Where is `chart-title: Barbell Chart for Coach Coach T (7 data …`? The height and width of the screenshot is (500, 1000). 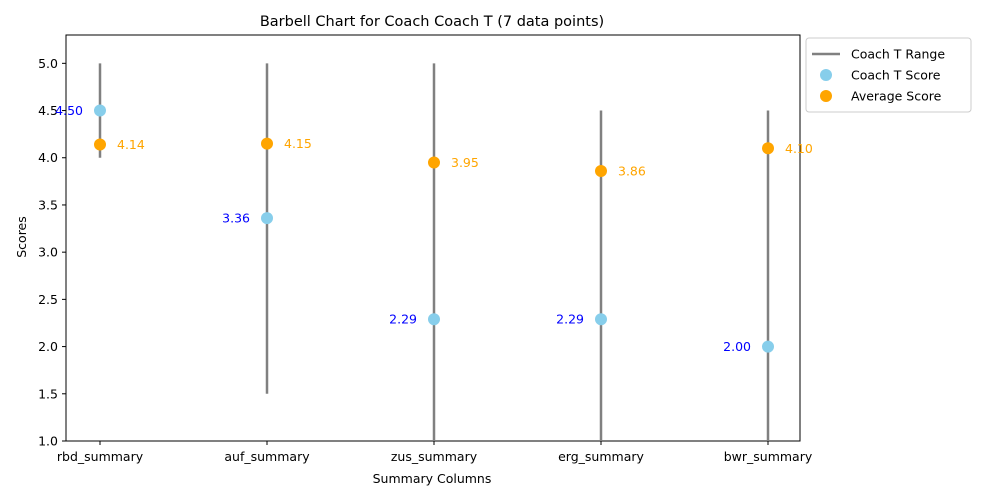
chart-title: Barbell Chart for Coach Coach T (7 data … is located at coordinates (432, 22).